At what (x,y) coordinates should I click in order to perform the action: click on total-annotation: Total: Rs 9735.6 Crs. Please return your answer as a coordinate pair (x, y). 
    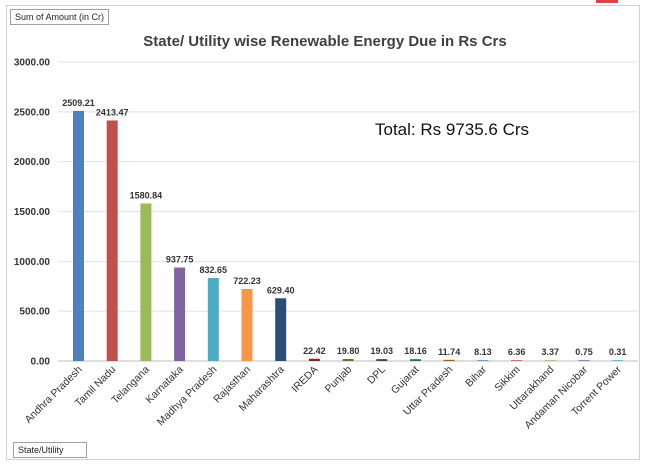
    Looking at the image, I should click on (452, 129).